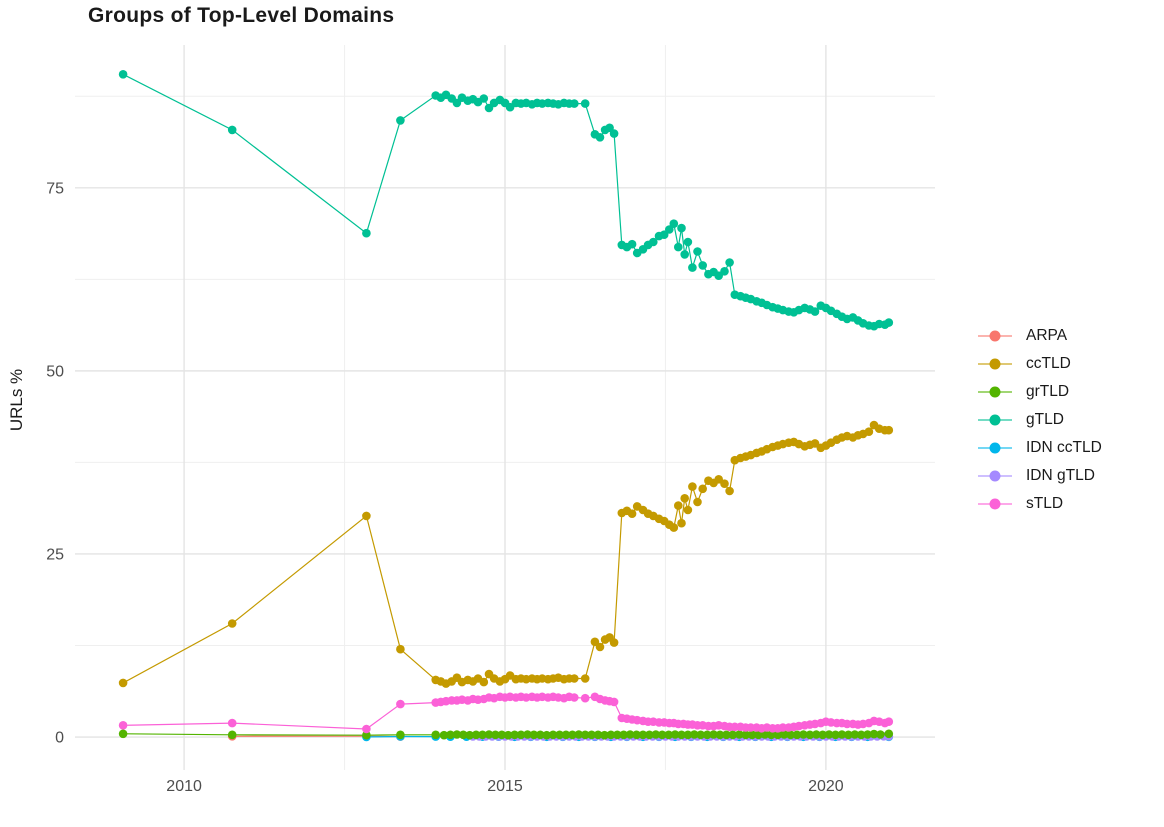 The height and width of the screenshot is (827, 1164). Describe the element at coordinates (1060, 475) in the screenshot. I see `legend-label: IDN gTLD` at that location.